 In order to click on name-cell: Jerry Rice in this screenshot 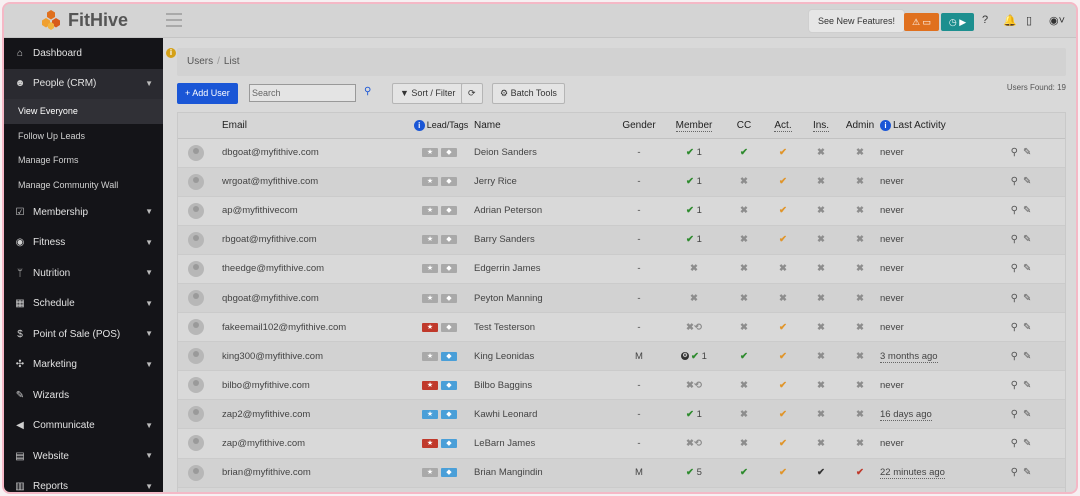, I will do `click(544, 182)`.